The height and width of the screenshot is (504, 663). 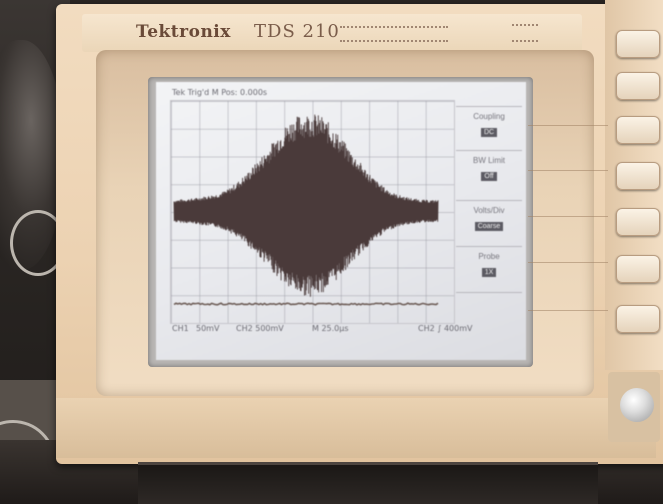 I want to click on menu-item-probe: Probe 1X, so click(x=489, y=265).